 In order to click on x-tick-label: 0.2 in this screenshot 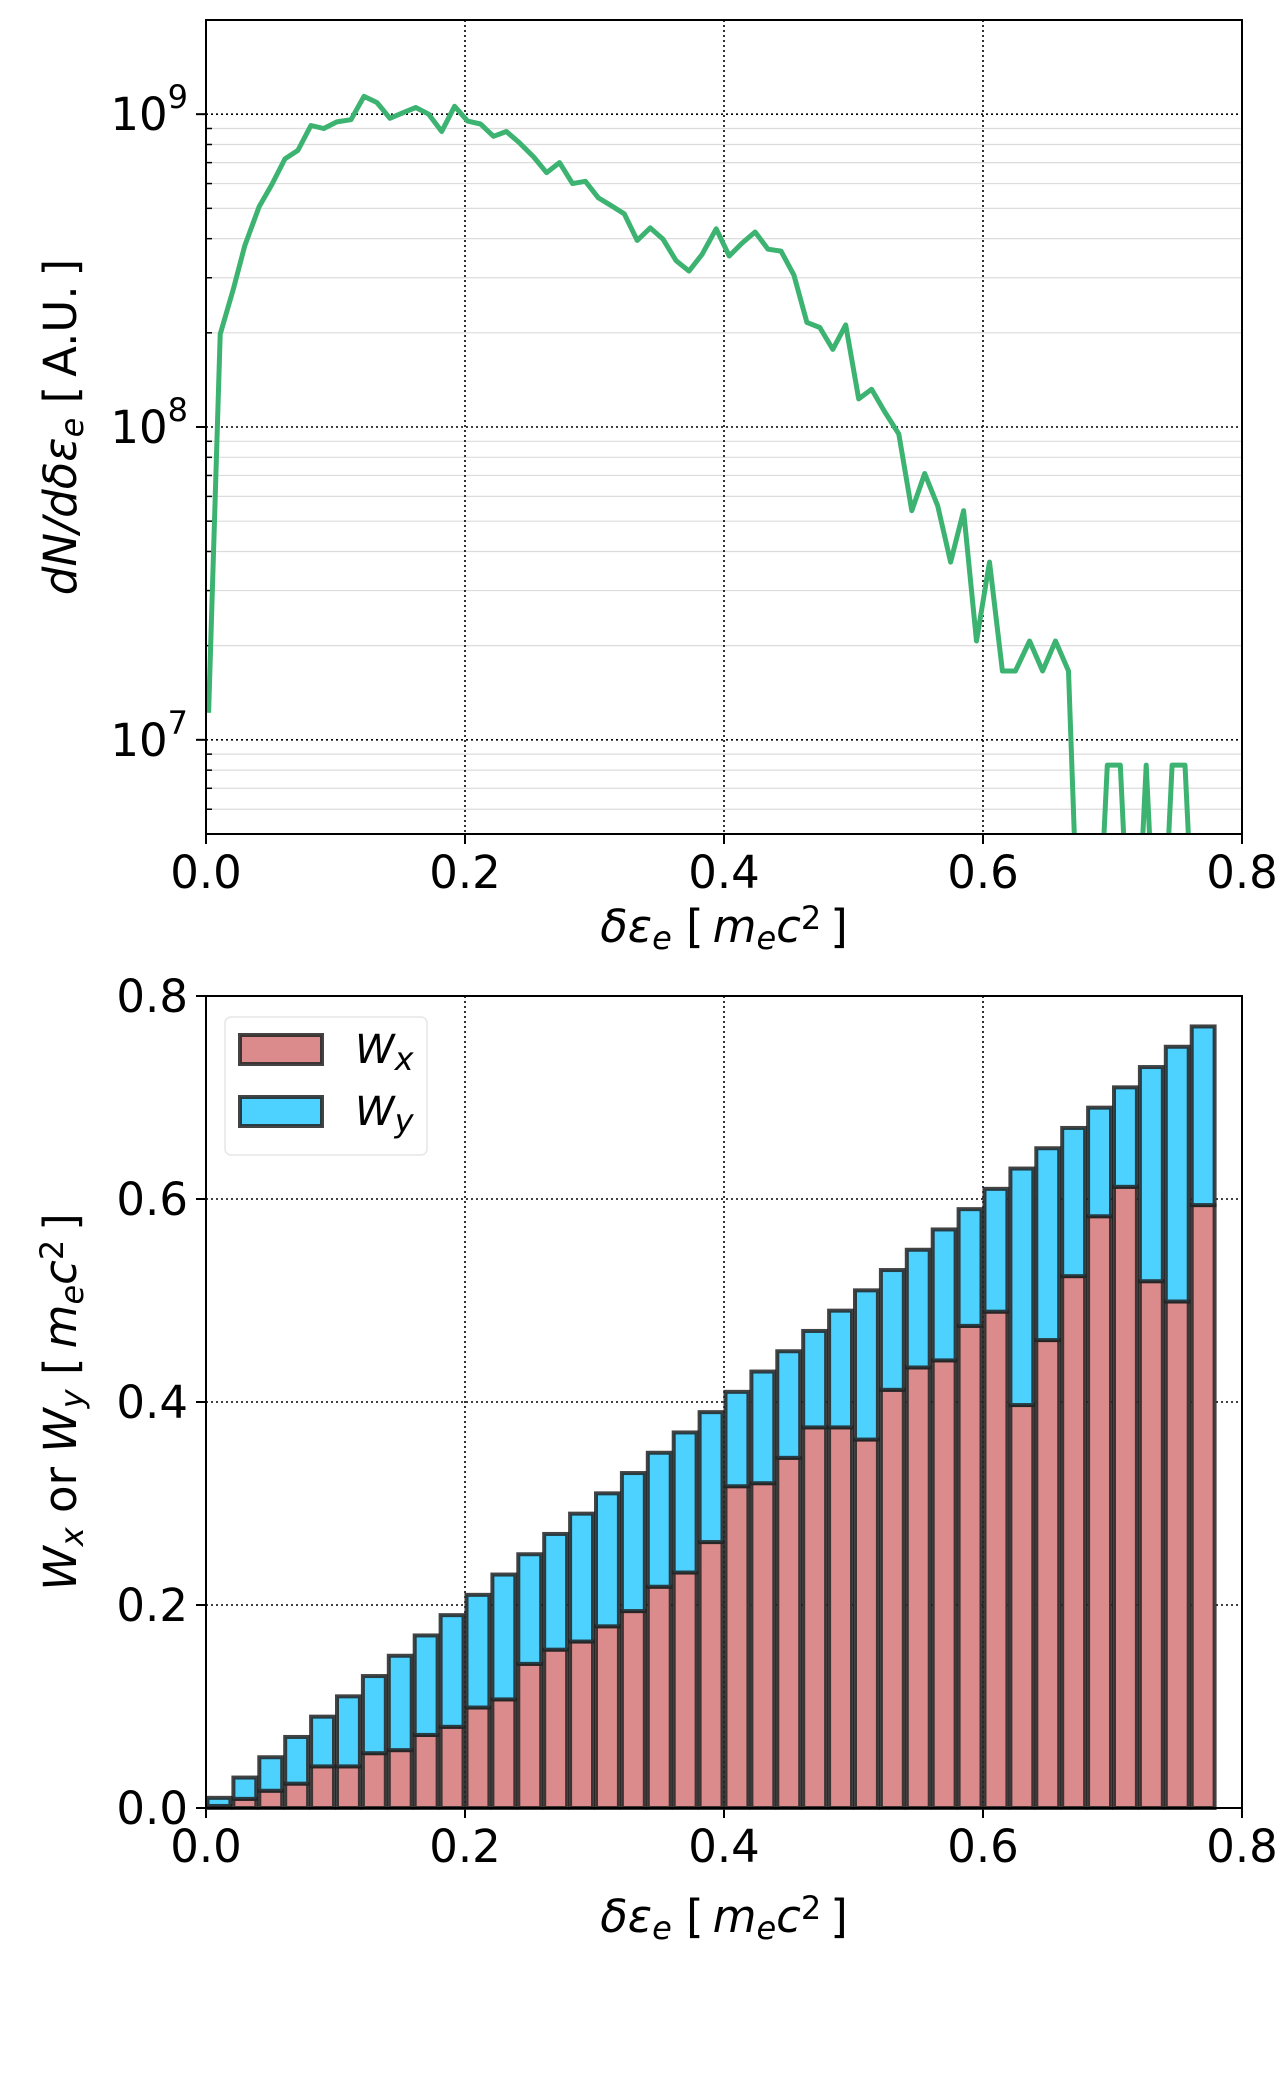, I will do `click(465, 1846)`.